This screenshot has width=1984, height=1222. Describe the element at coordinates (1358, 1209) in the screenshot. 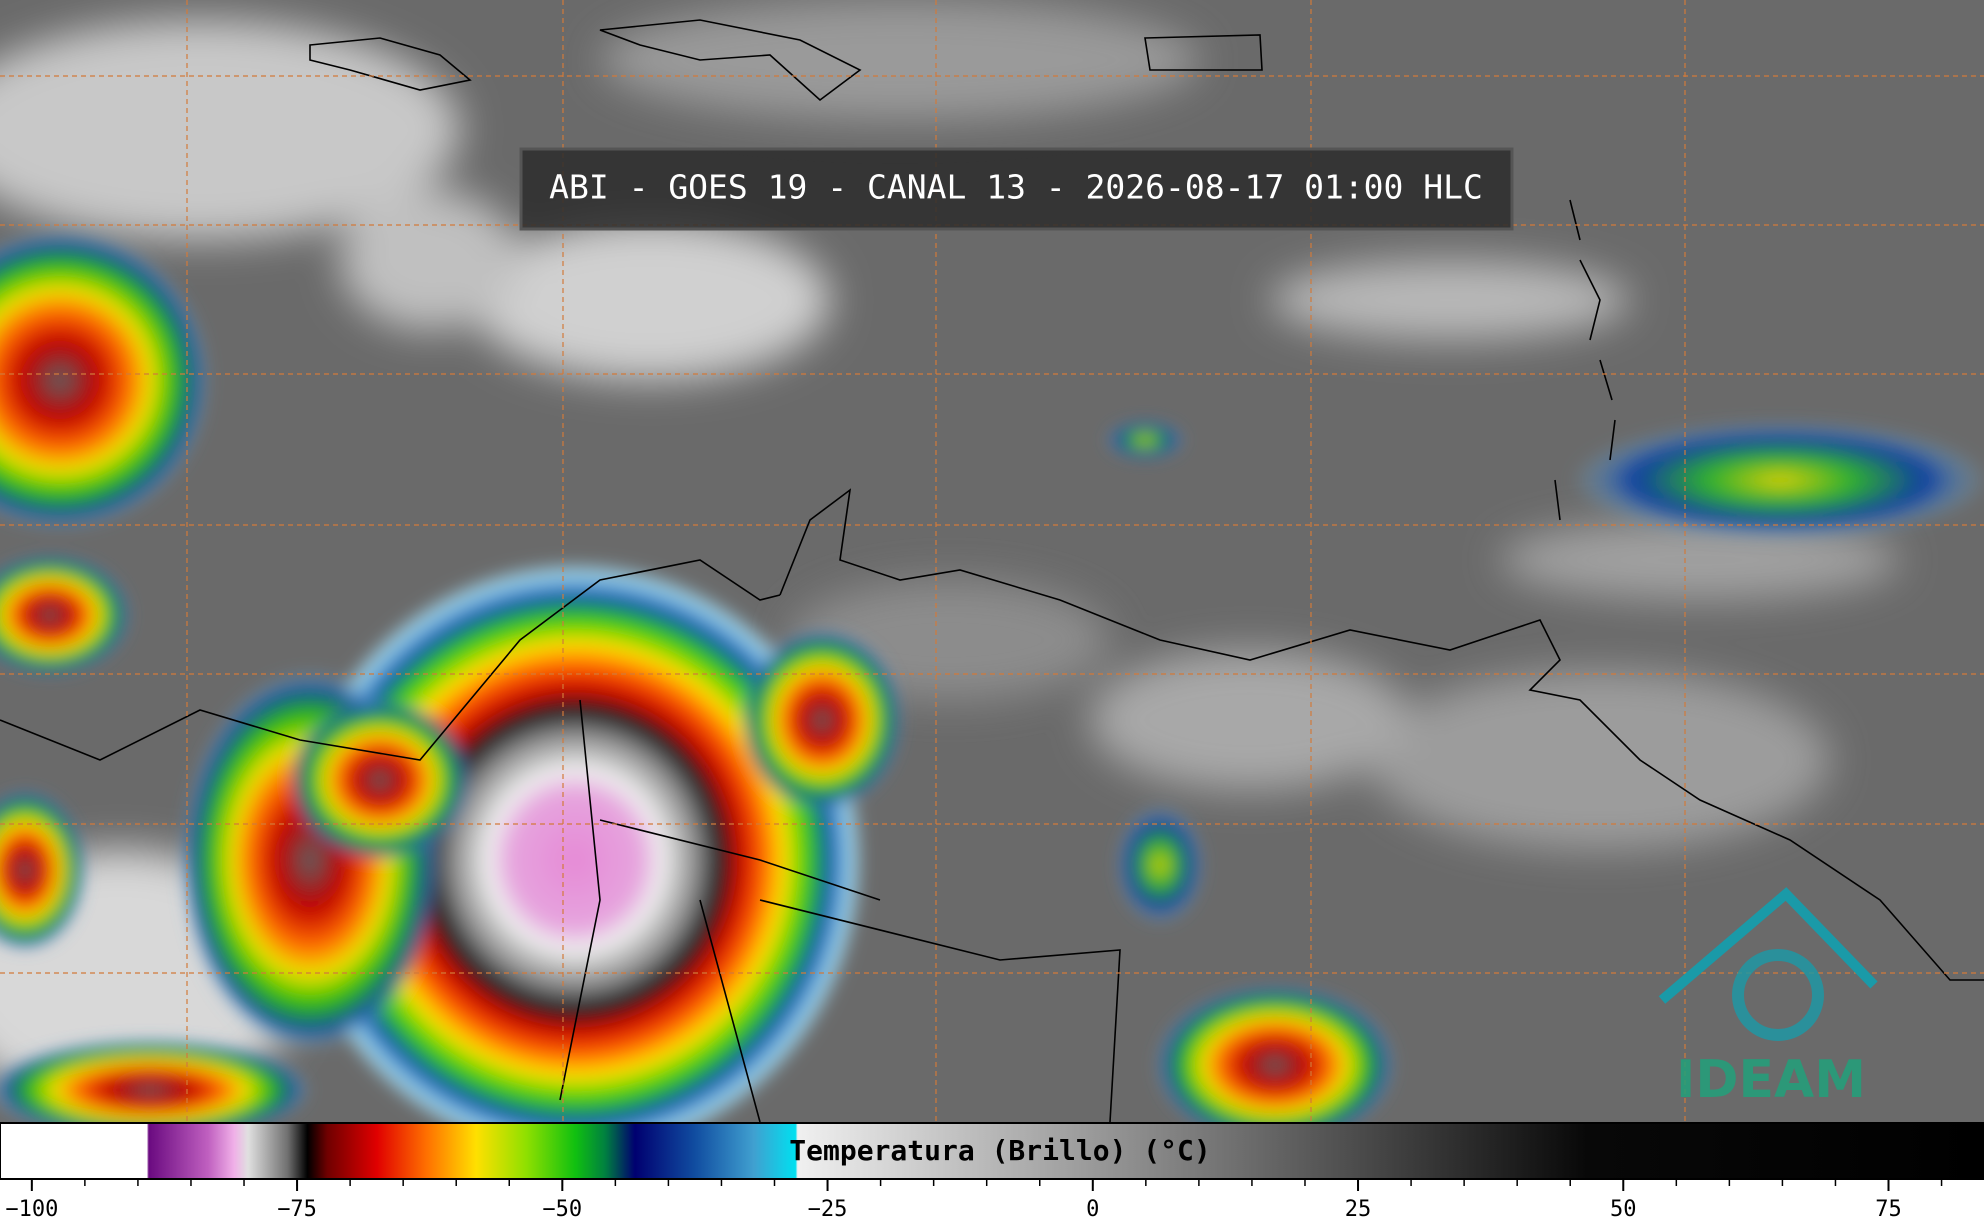

I see `tick-label: 25` at that location.